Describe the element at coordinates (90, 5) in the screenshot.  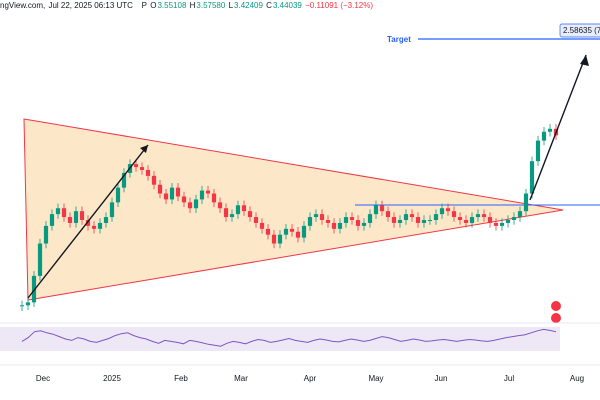
I see `date-label: Jul 22, 2025 06:13 UTC` at that location.